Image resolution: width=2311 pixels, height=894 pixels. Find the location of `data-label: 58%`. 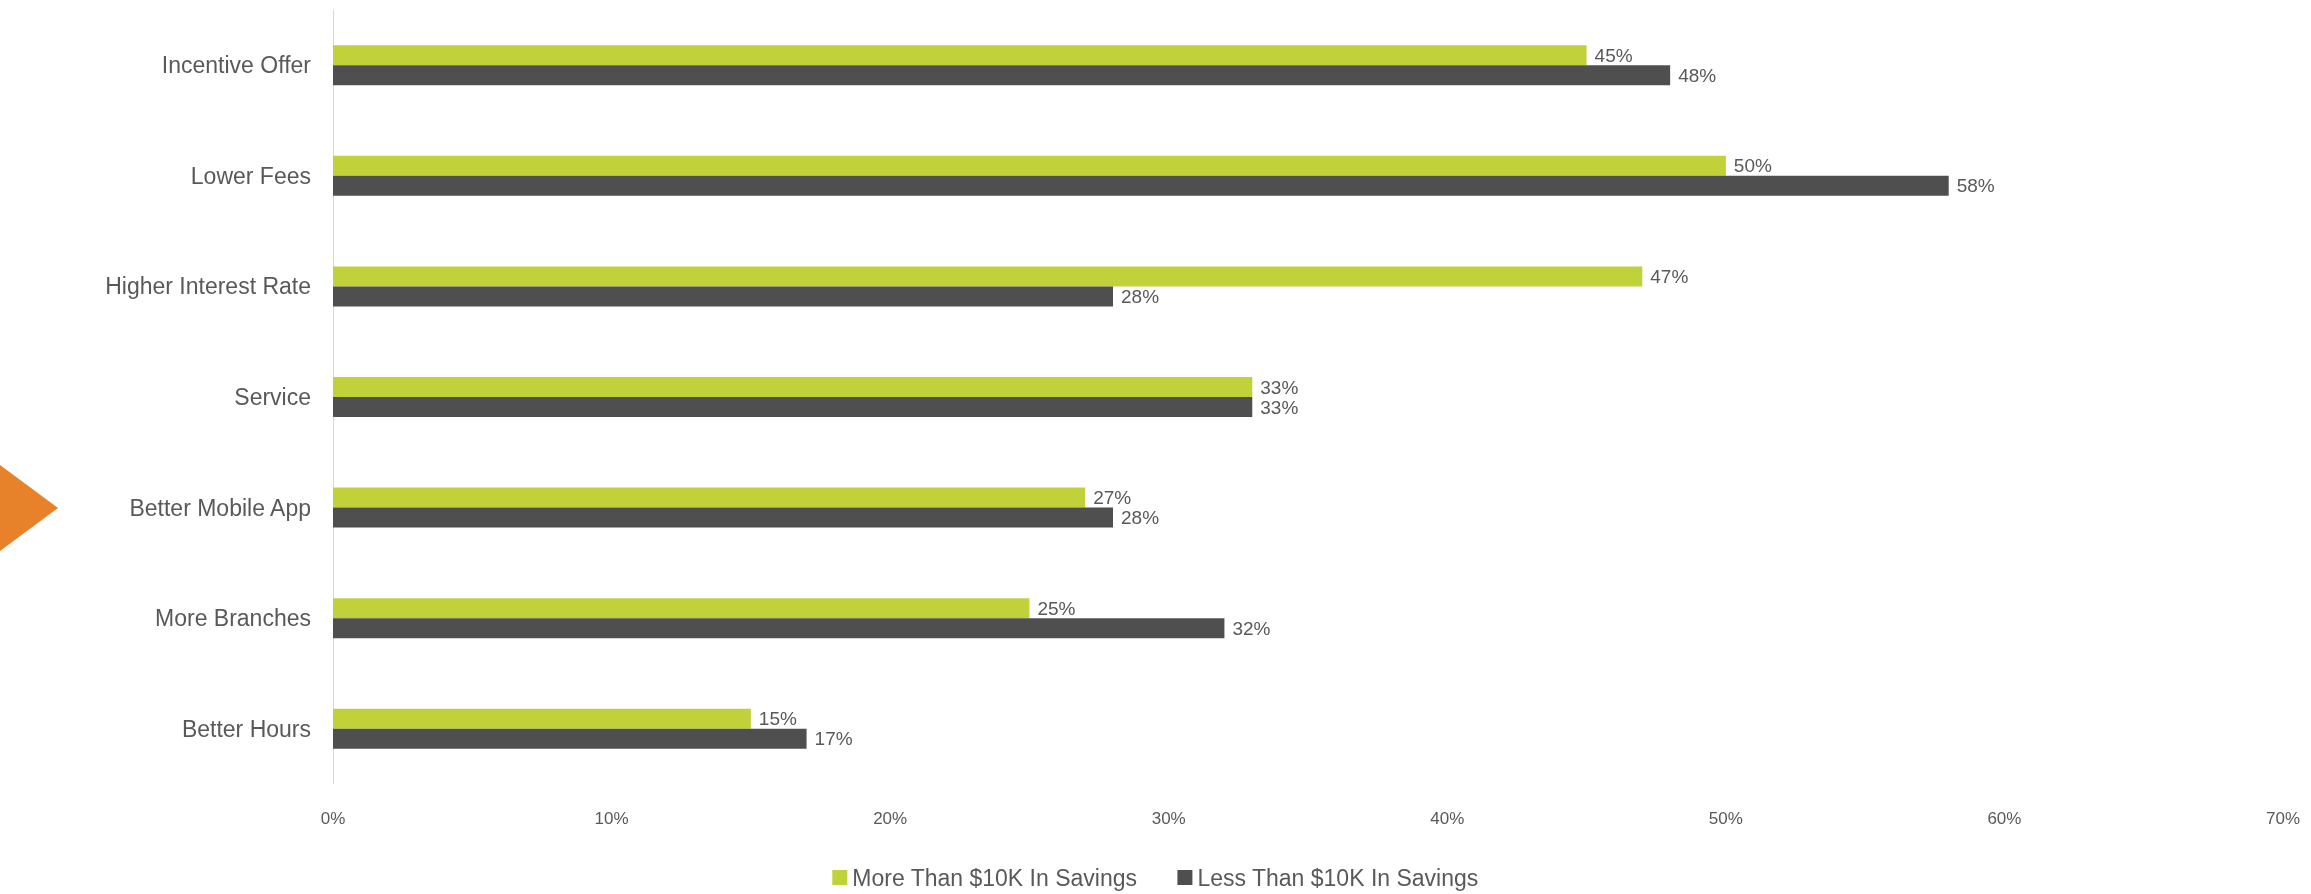

data-label: 58% is located at coordinates (1975, 186).